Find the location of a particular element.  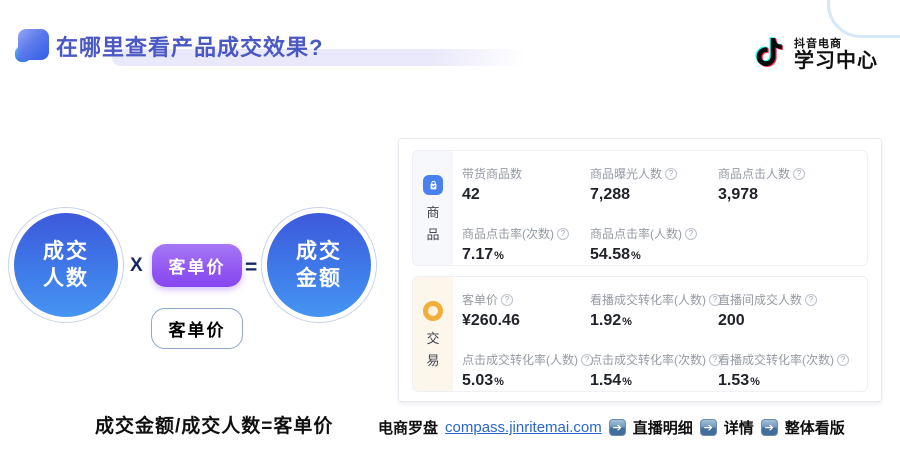

douyin-ecommerce-logo: 抖音电商 学习中心 is located at coordinates (815, 55).